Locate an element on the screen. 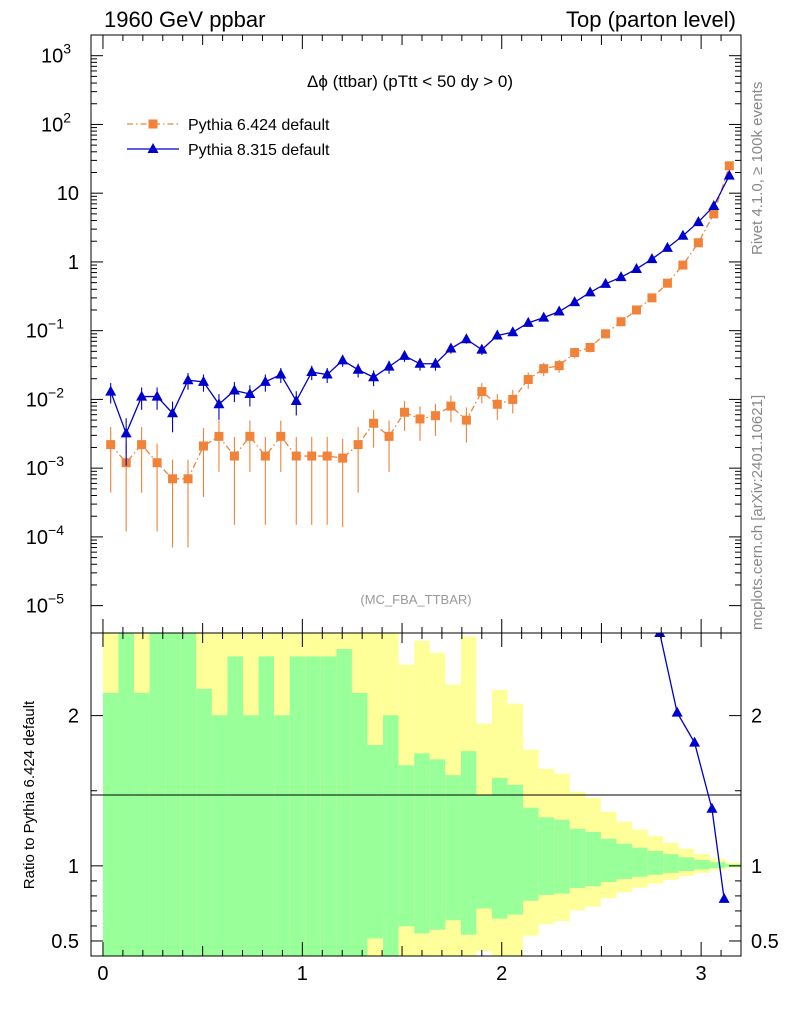 This screenshot has width=786, height=1024. x-tick-label: 0 is located at coordinates (102, 974).